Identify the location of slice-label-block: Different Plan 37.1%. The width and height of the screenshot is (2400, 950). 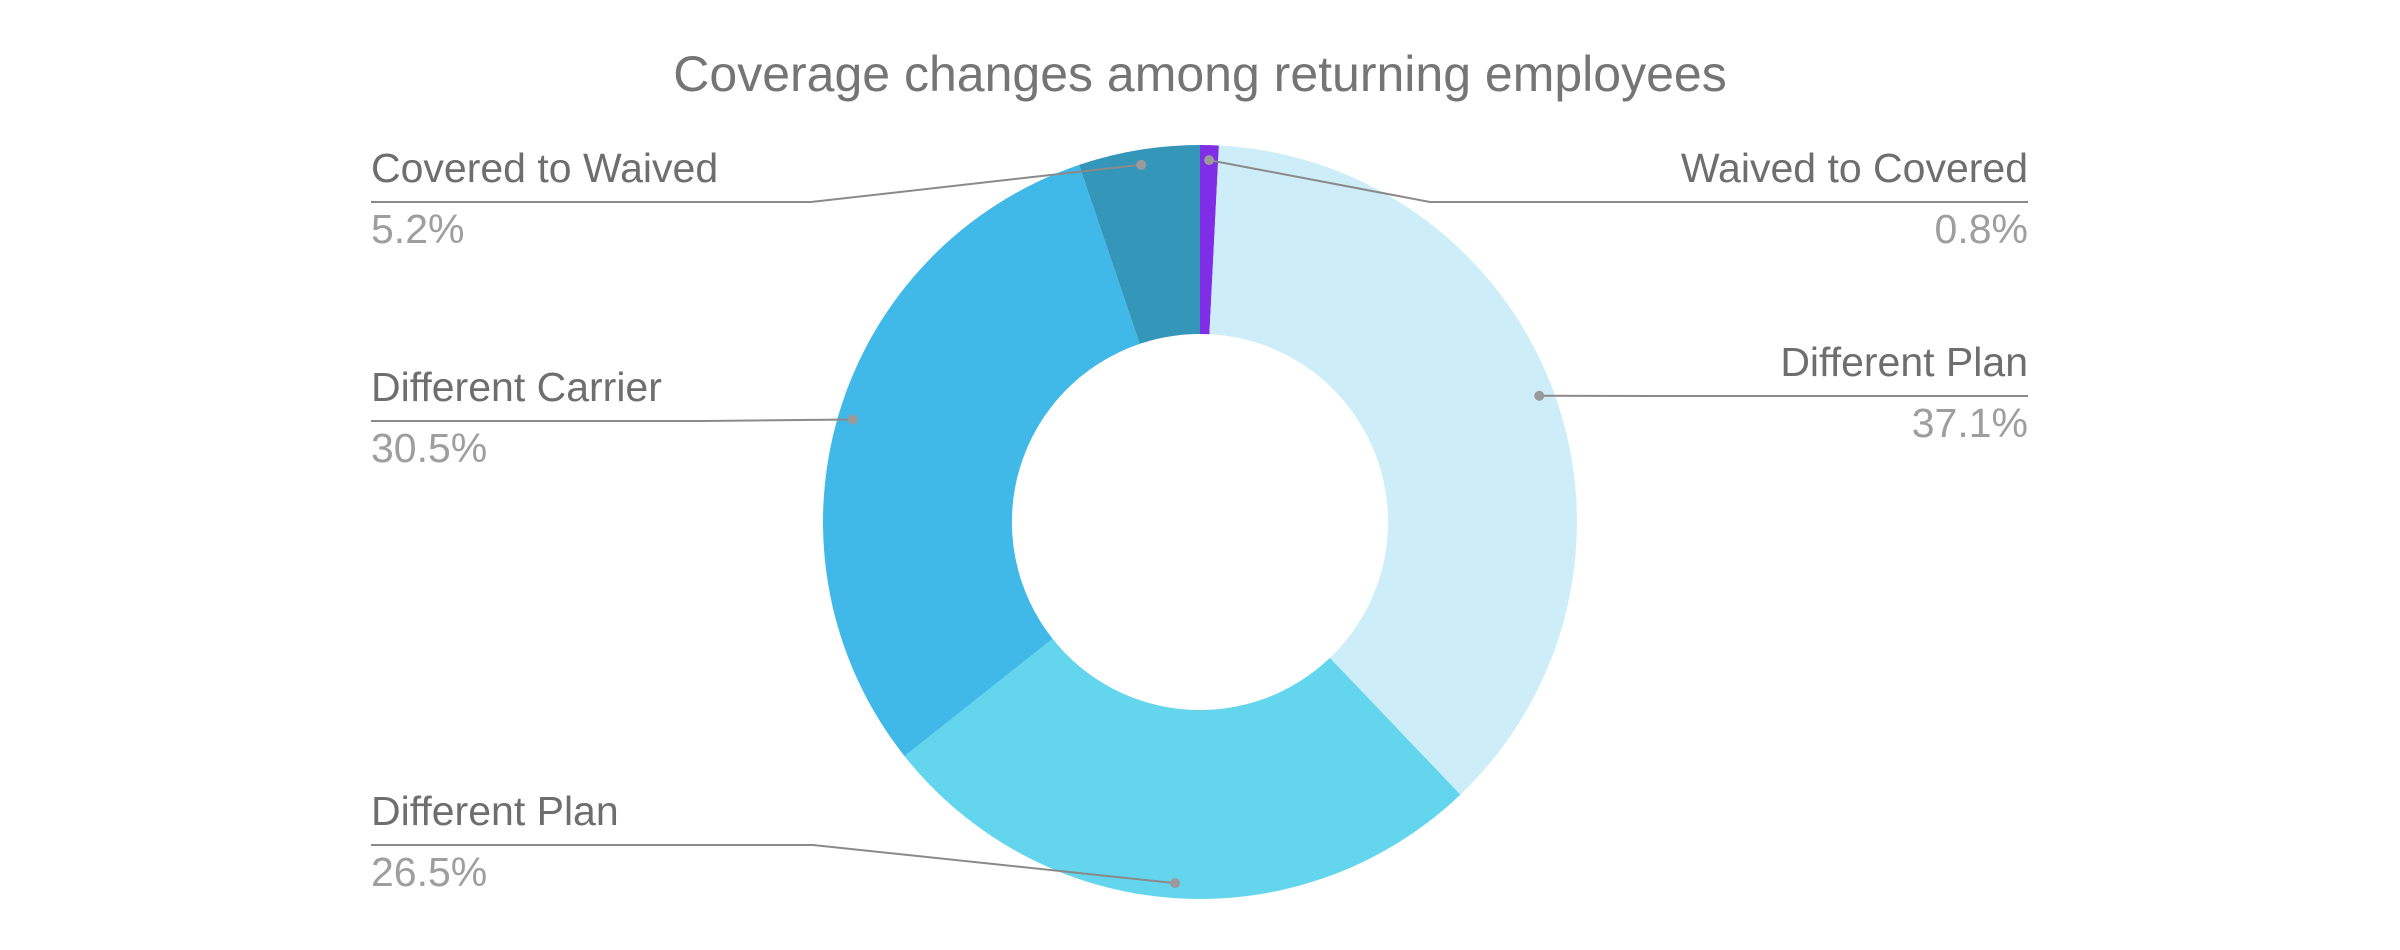
(1904, 392).